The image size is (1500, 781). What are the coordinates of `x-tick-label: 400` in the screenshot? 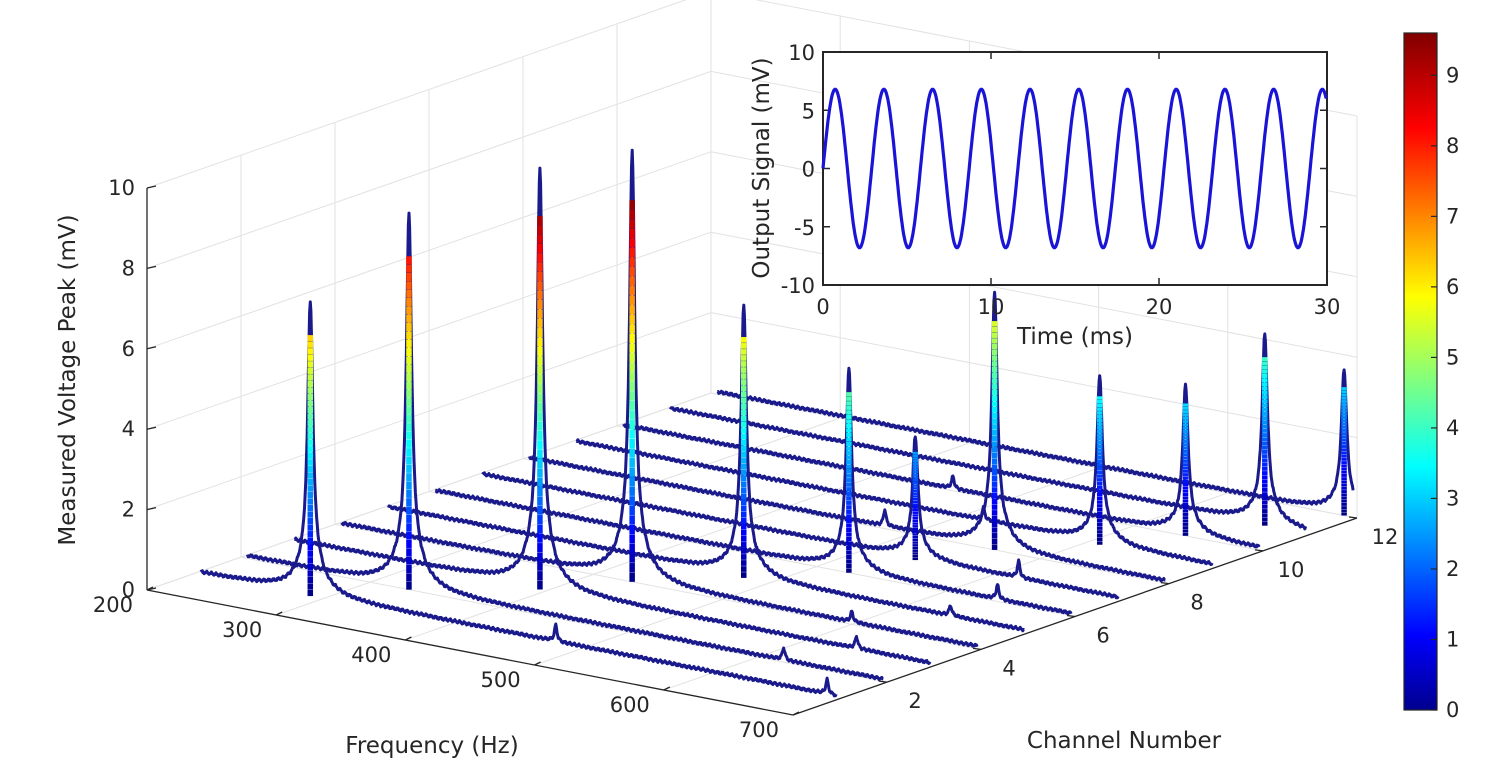 It's located at (371, 655).